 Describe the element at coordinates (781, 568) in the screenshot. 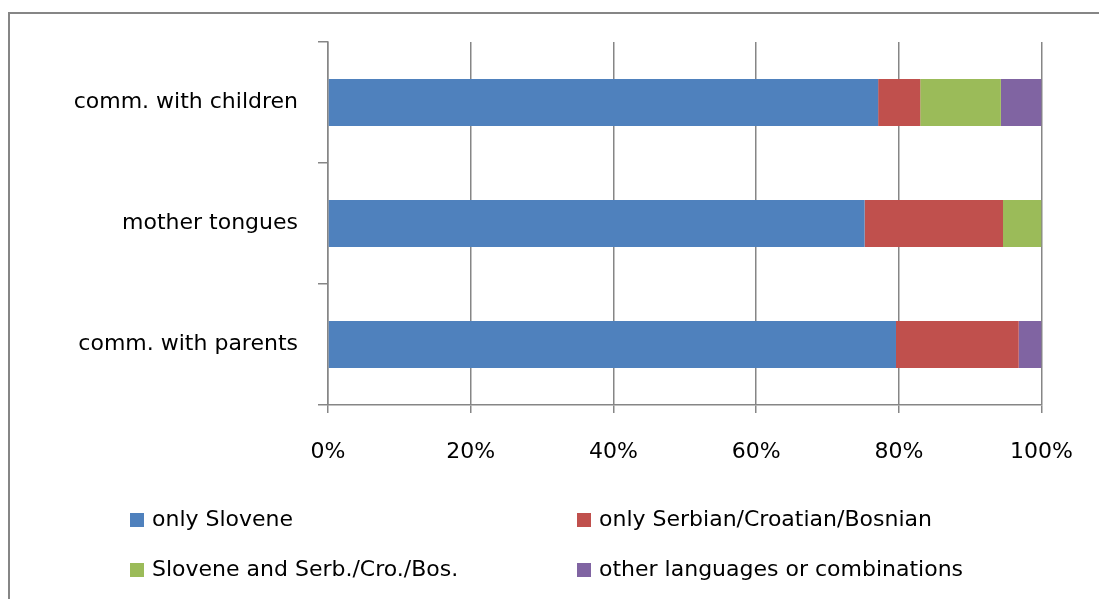

I see `legend-label: other languages or combinations` at that location.